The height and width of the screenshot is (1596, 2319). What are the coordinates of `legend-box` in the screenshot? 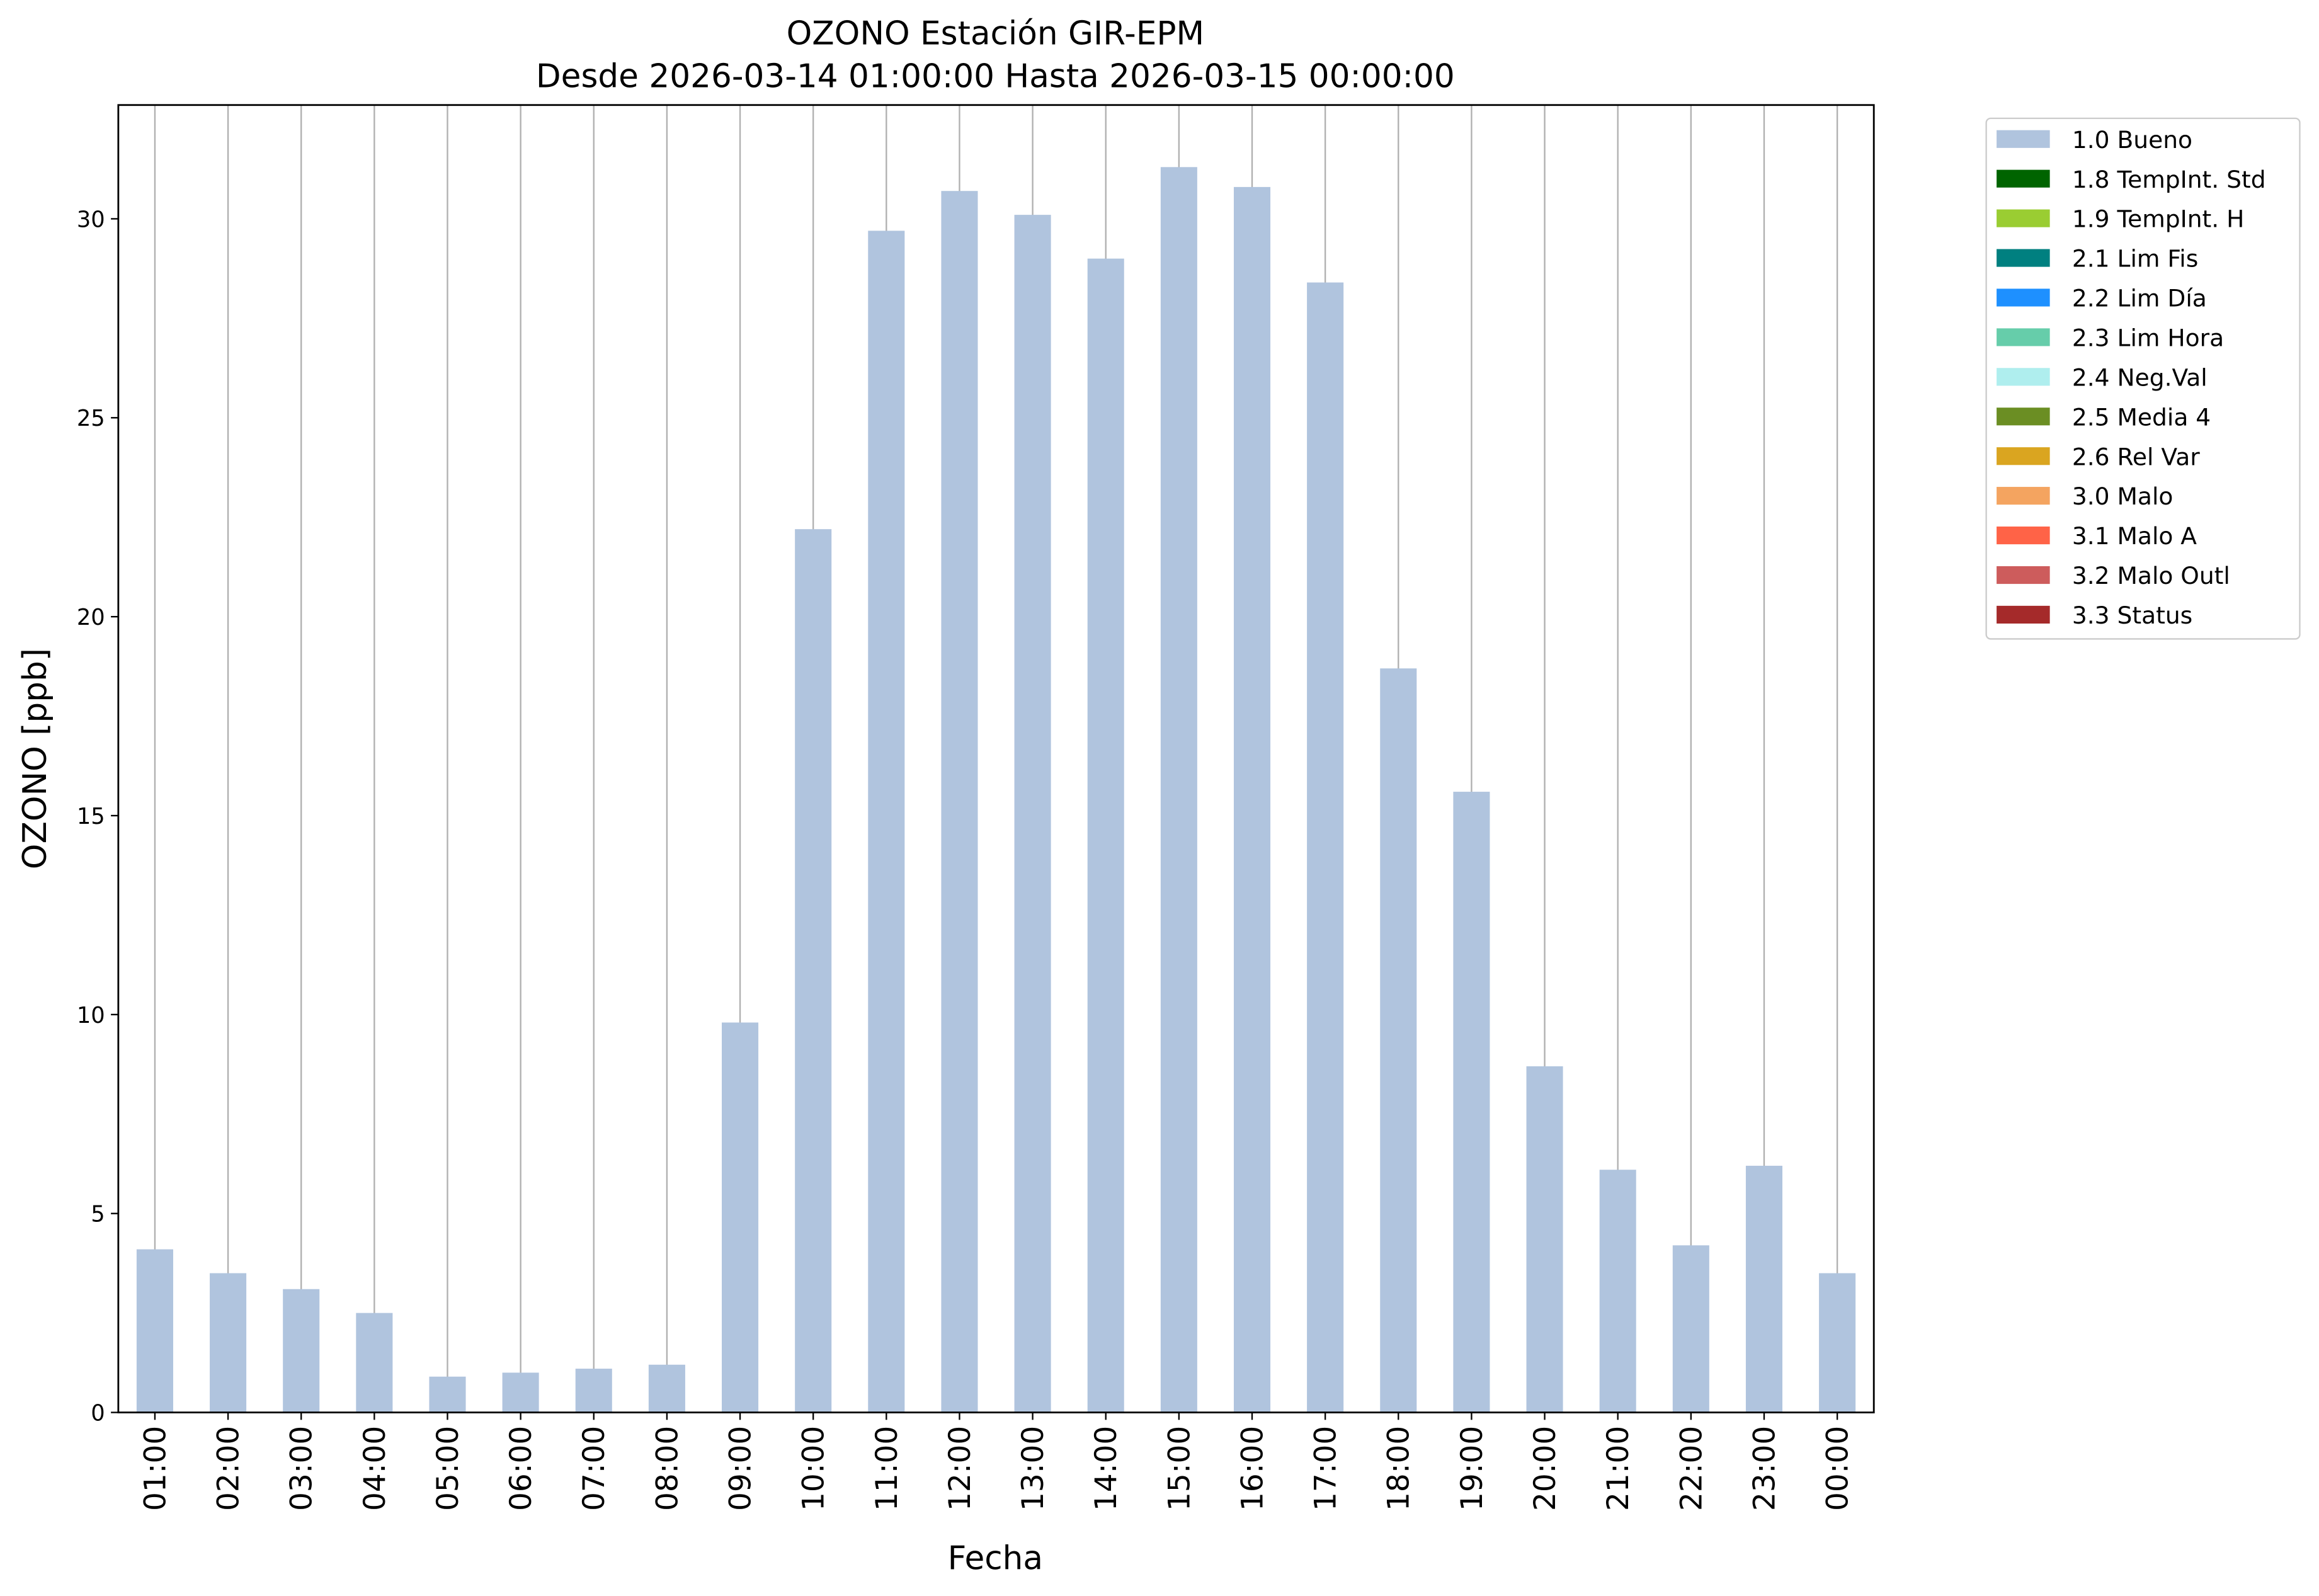 It's located at (2143, 378).